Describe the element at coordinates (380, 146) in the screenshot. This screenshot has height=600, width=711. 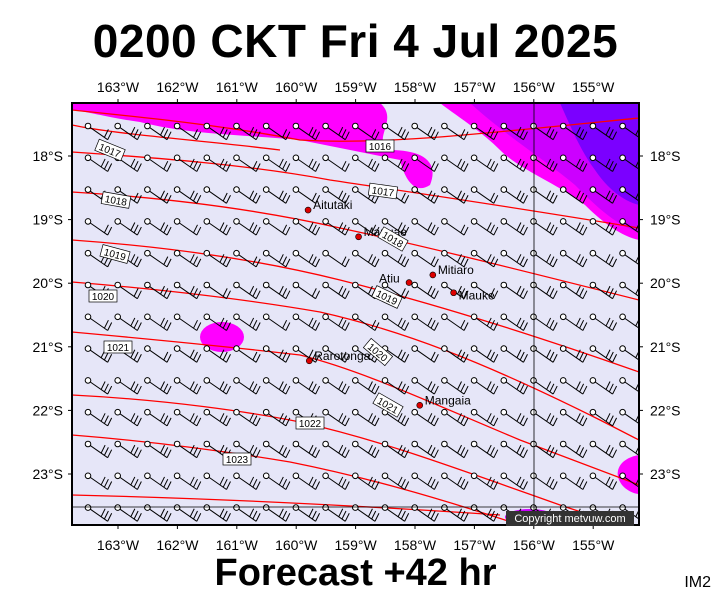
I see `isobar-label: 1016` at that location.